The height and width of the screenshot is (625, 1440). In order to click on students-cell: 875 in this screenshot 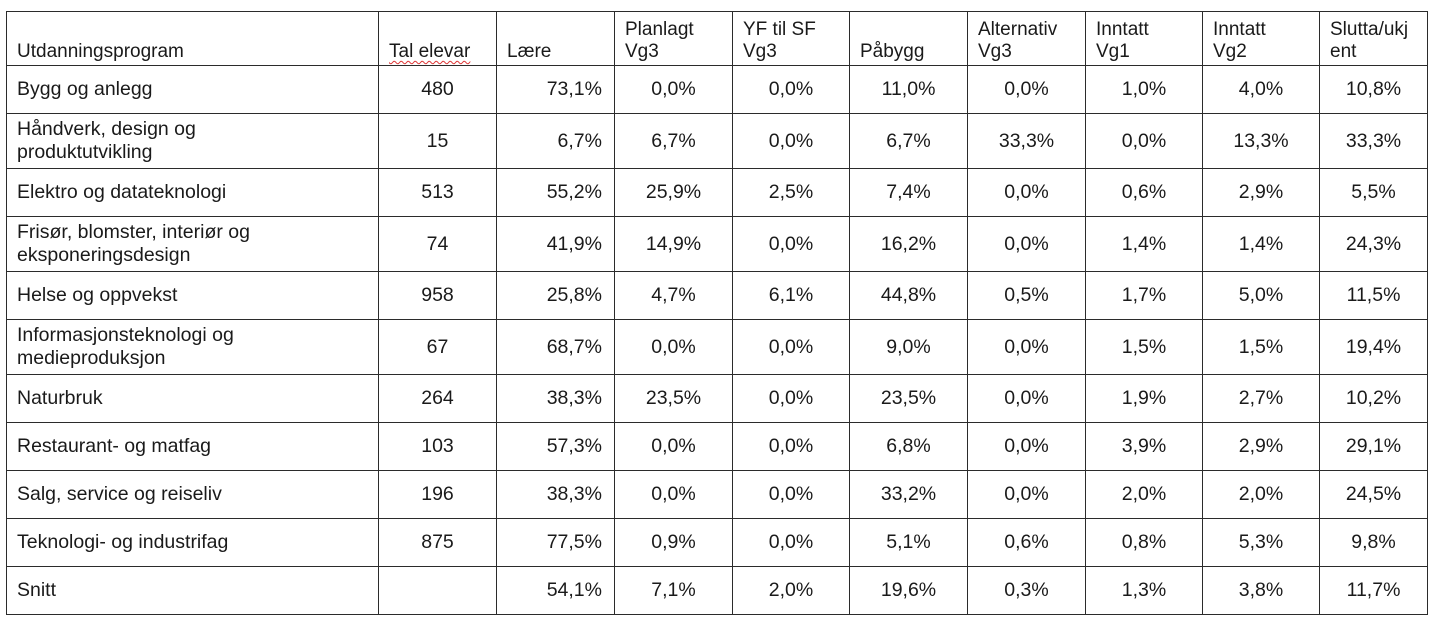, I will do `click(437, 542)`.